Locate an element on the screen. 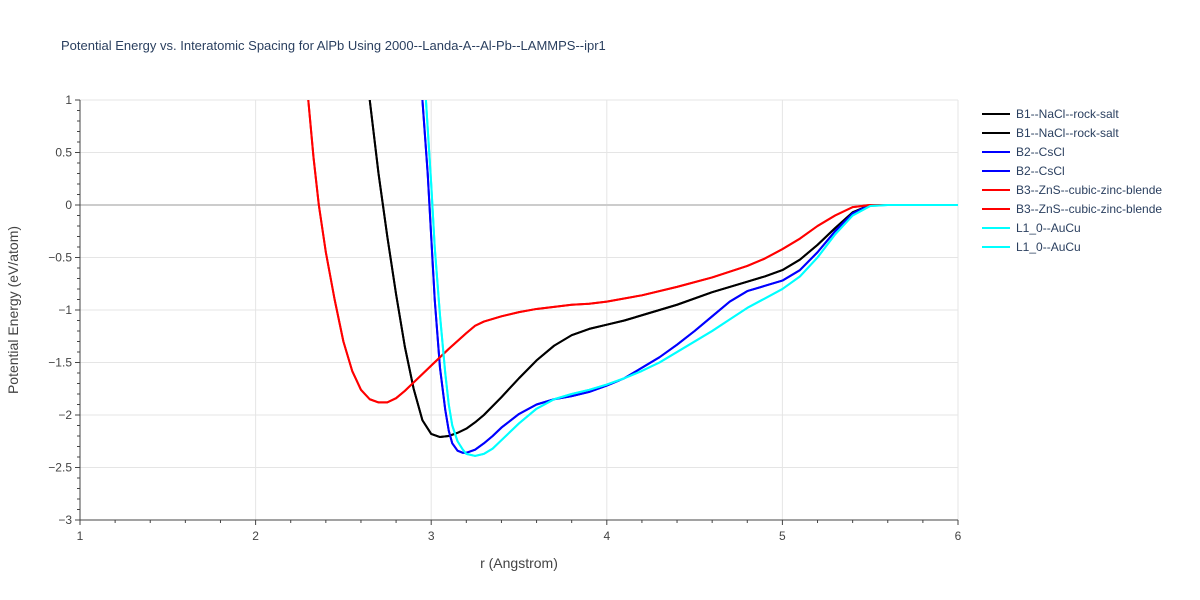 The image size is (1200, 600). x-tick-label: 5 is located at coordinates (782, 536).